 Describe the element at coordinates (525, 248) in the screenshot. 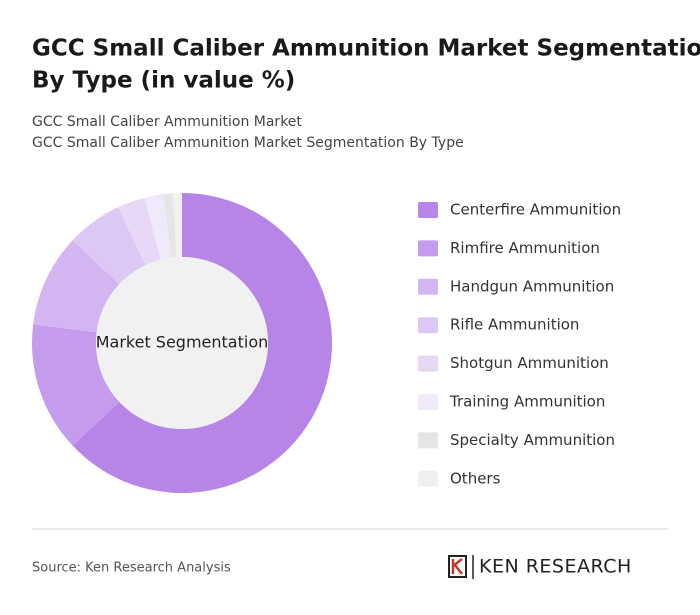

I see `legend-label: Rimfire Ammunition` at that location.